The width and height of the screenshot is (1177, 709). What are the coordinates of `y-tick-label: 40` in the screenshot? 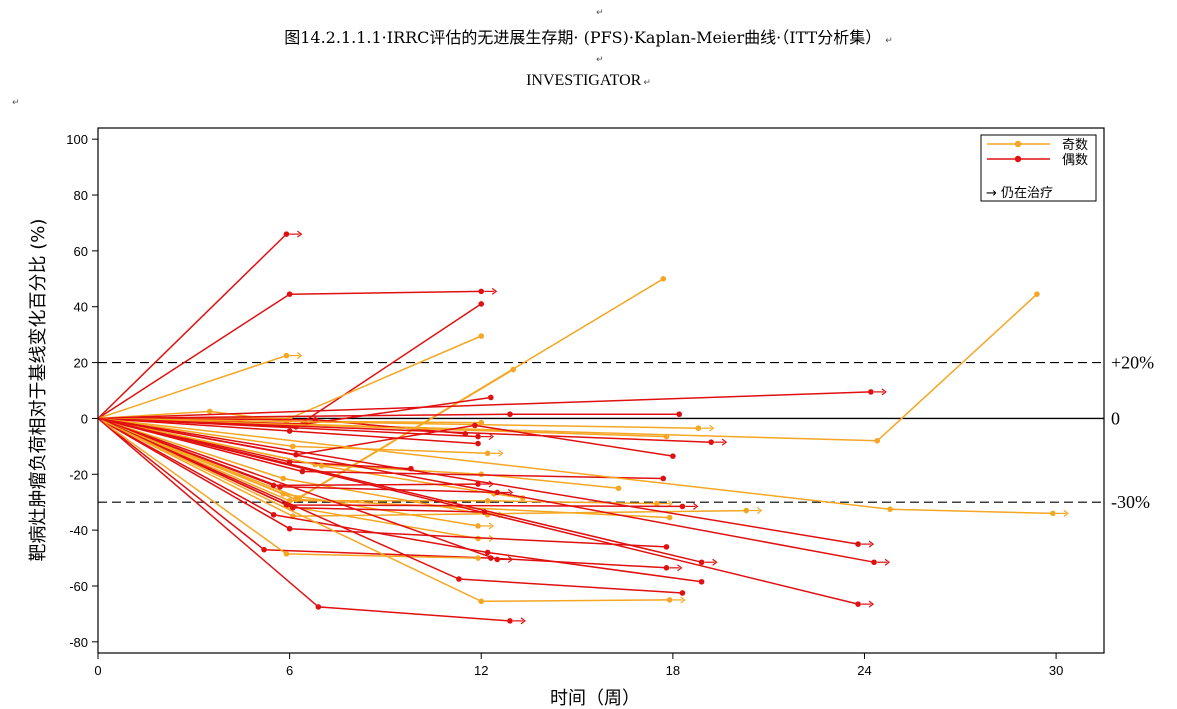 It's located at (81, 307).